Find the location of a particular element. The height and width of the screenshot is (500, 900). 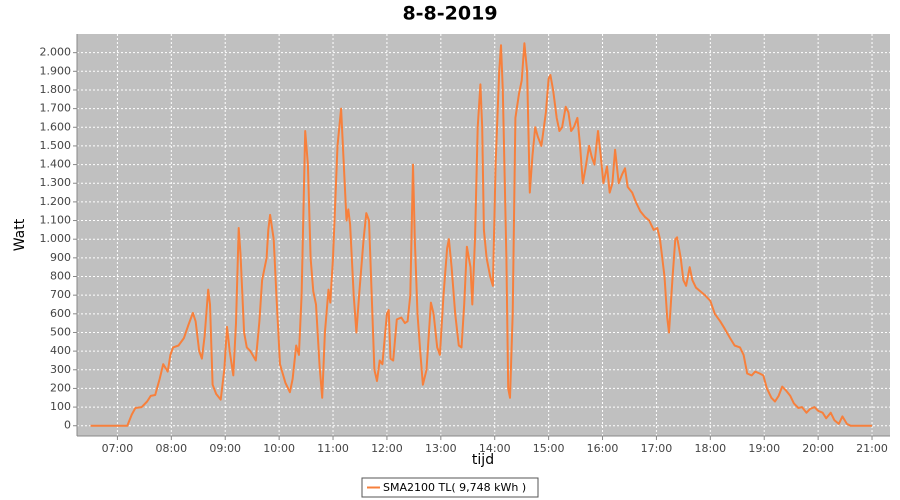

y-tick-label: 200 is located at coordinates (60, 387).